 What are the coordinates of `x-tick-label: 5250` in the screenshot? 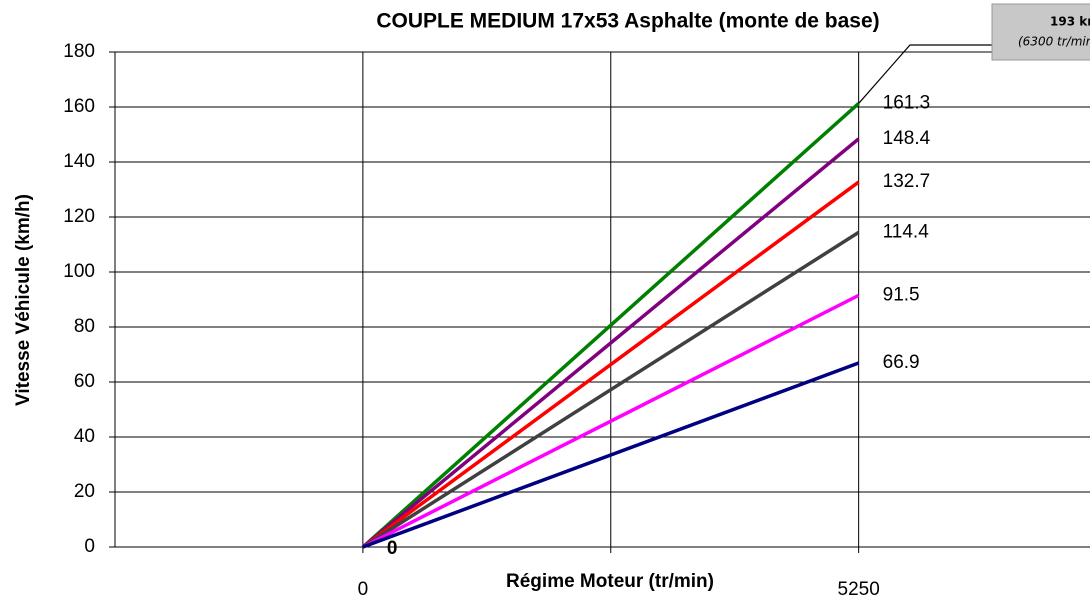 It's located at (859, 589).